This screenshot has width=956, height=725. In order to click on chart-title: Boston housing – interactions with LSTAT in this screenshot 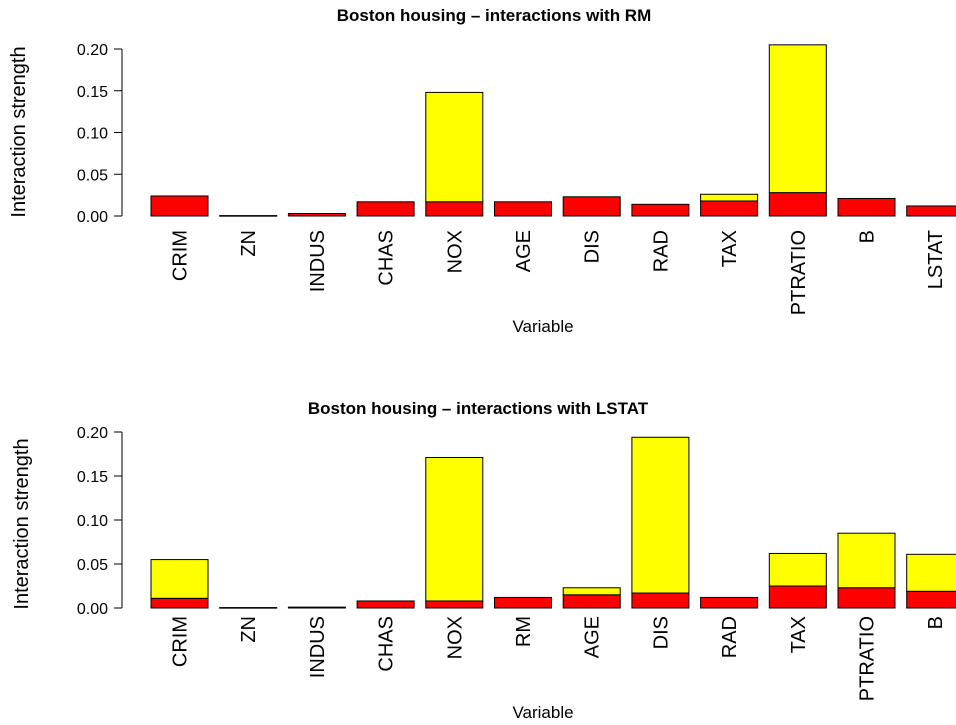, I will do `click(478, 408)`.